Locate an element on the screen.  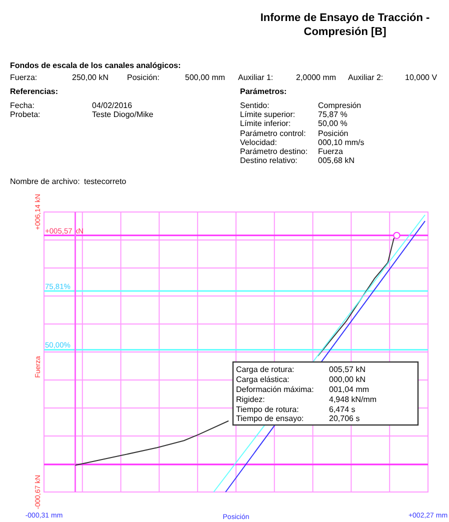
annotation: 6,474 s is located at coordinates (342, 409).